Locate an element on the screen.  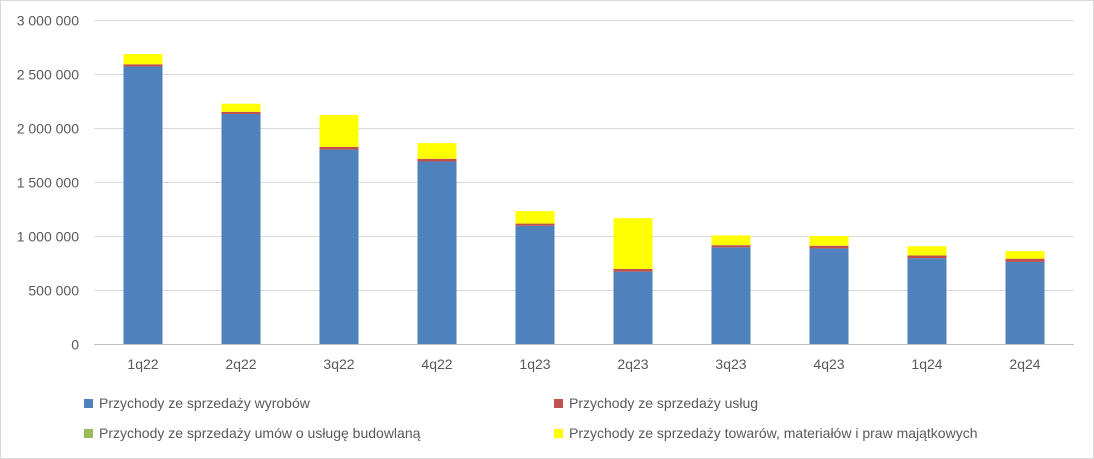
y-tick-label: 500 000 is located at coordinates (53, 291).